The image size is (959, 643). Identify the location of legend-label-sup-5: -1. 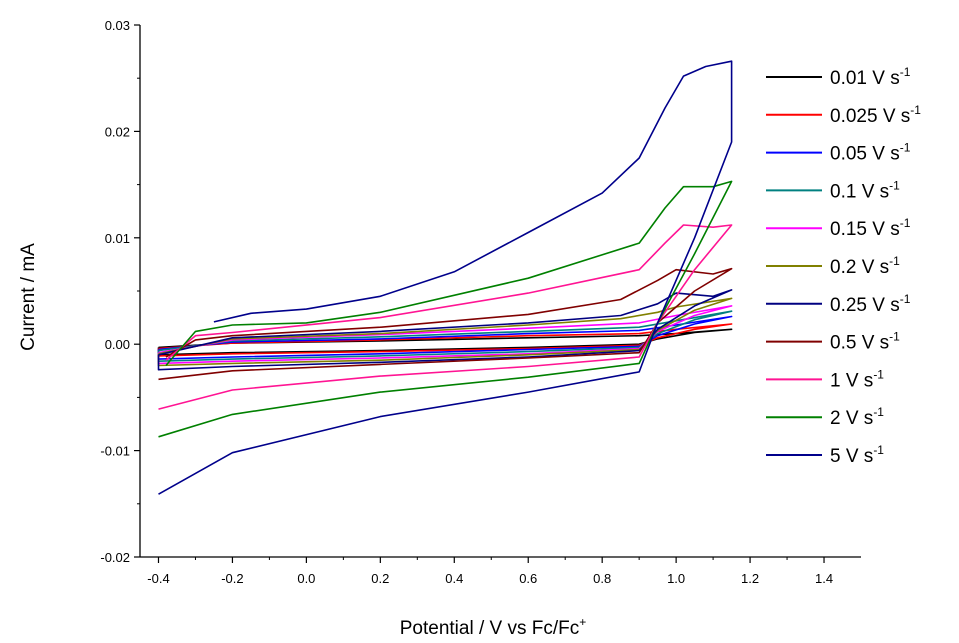
(894, 261).